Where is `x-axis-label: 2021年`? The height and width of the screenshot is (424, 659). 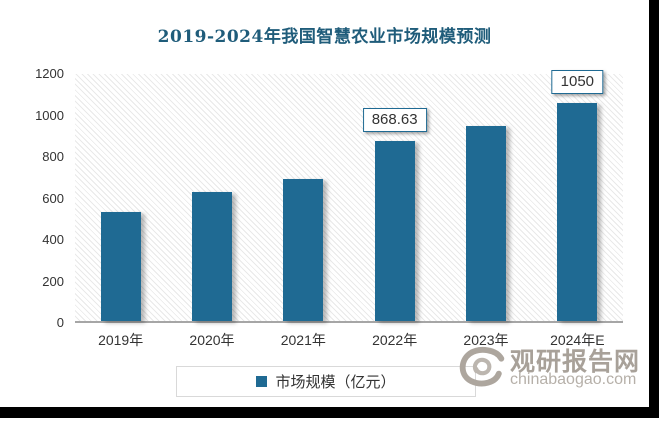 x-axis-label: 2021年 is located at coordinates (303, 340).